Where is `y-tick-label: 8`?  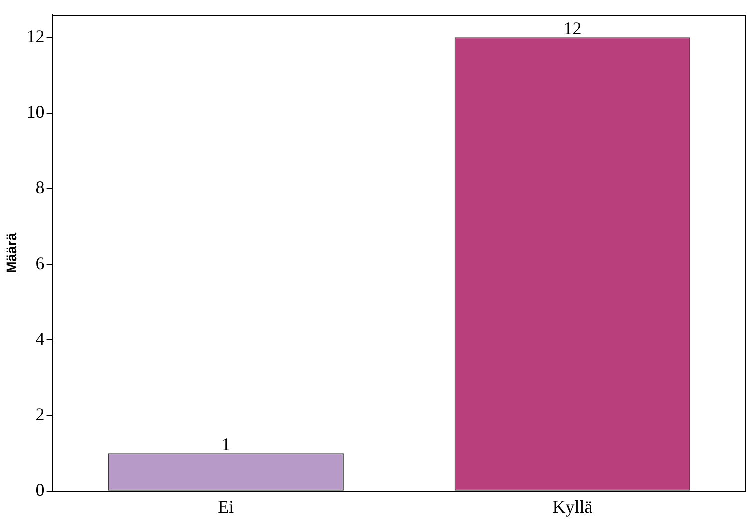 y-tick-label: 8 is located at coordinates (40, 188).